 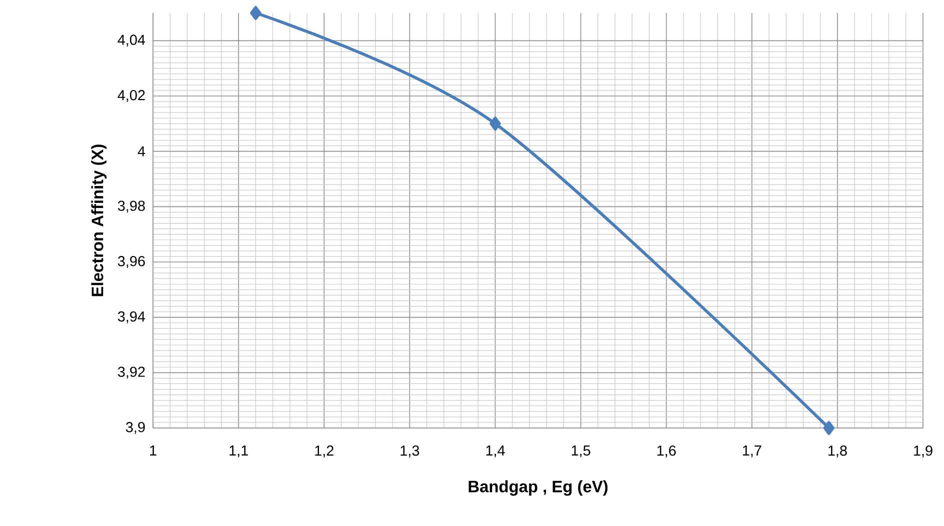 What do you see at coordinates (923, 452) in the screenshot?
I see `x-tick-label: 1,9` at bounding box center [923, 452].